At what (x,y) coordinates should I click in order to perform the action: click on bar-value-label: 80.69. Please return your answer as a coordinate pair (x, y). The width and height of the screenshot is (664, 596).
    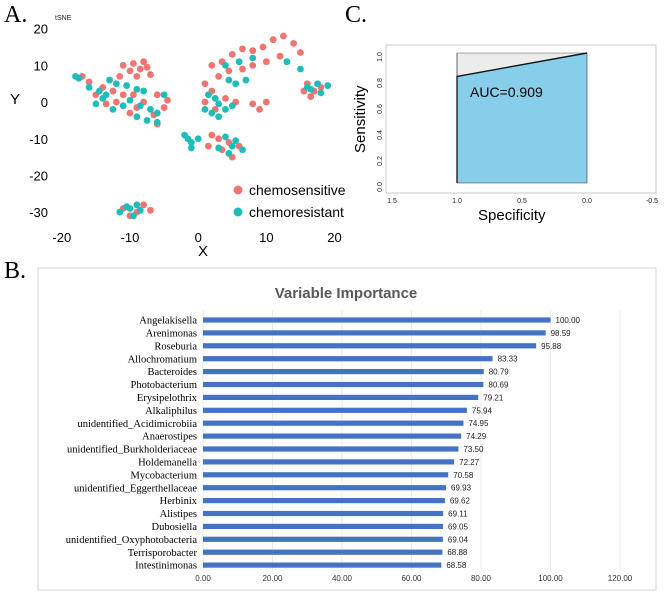
    Looking at the image, I should click on (498, 385).